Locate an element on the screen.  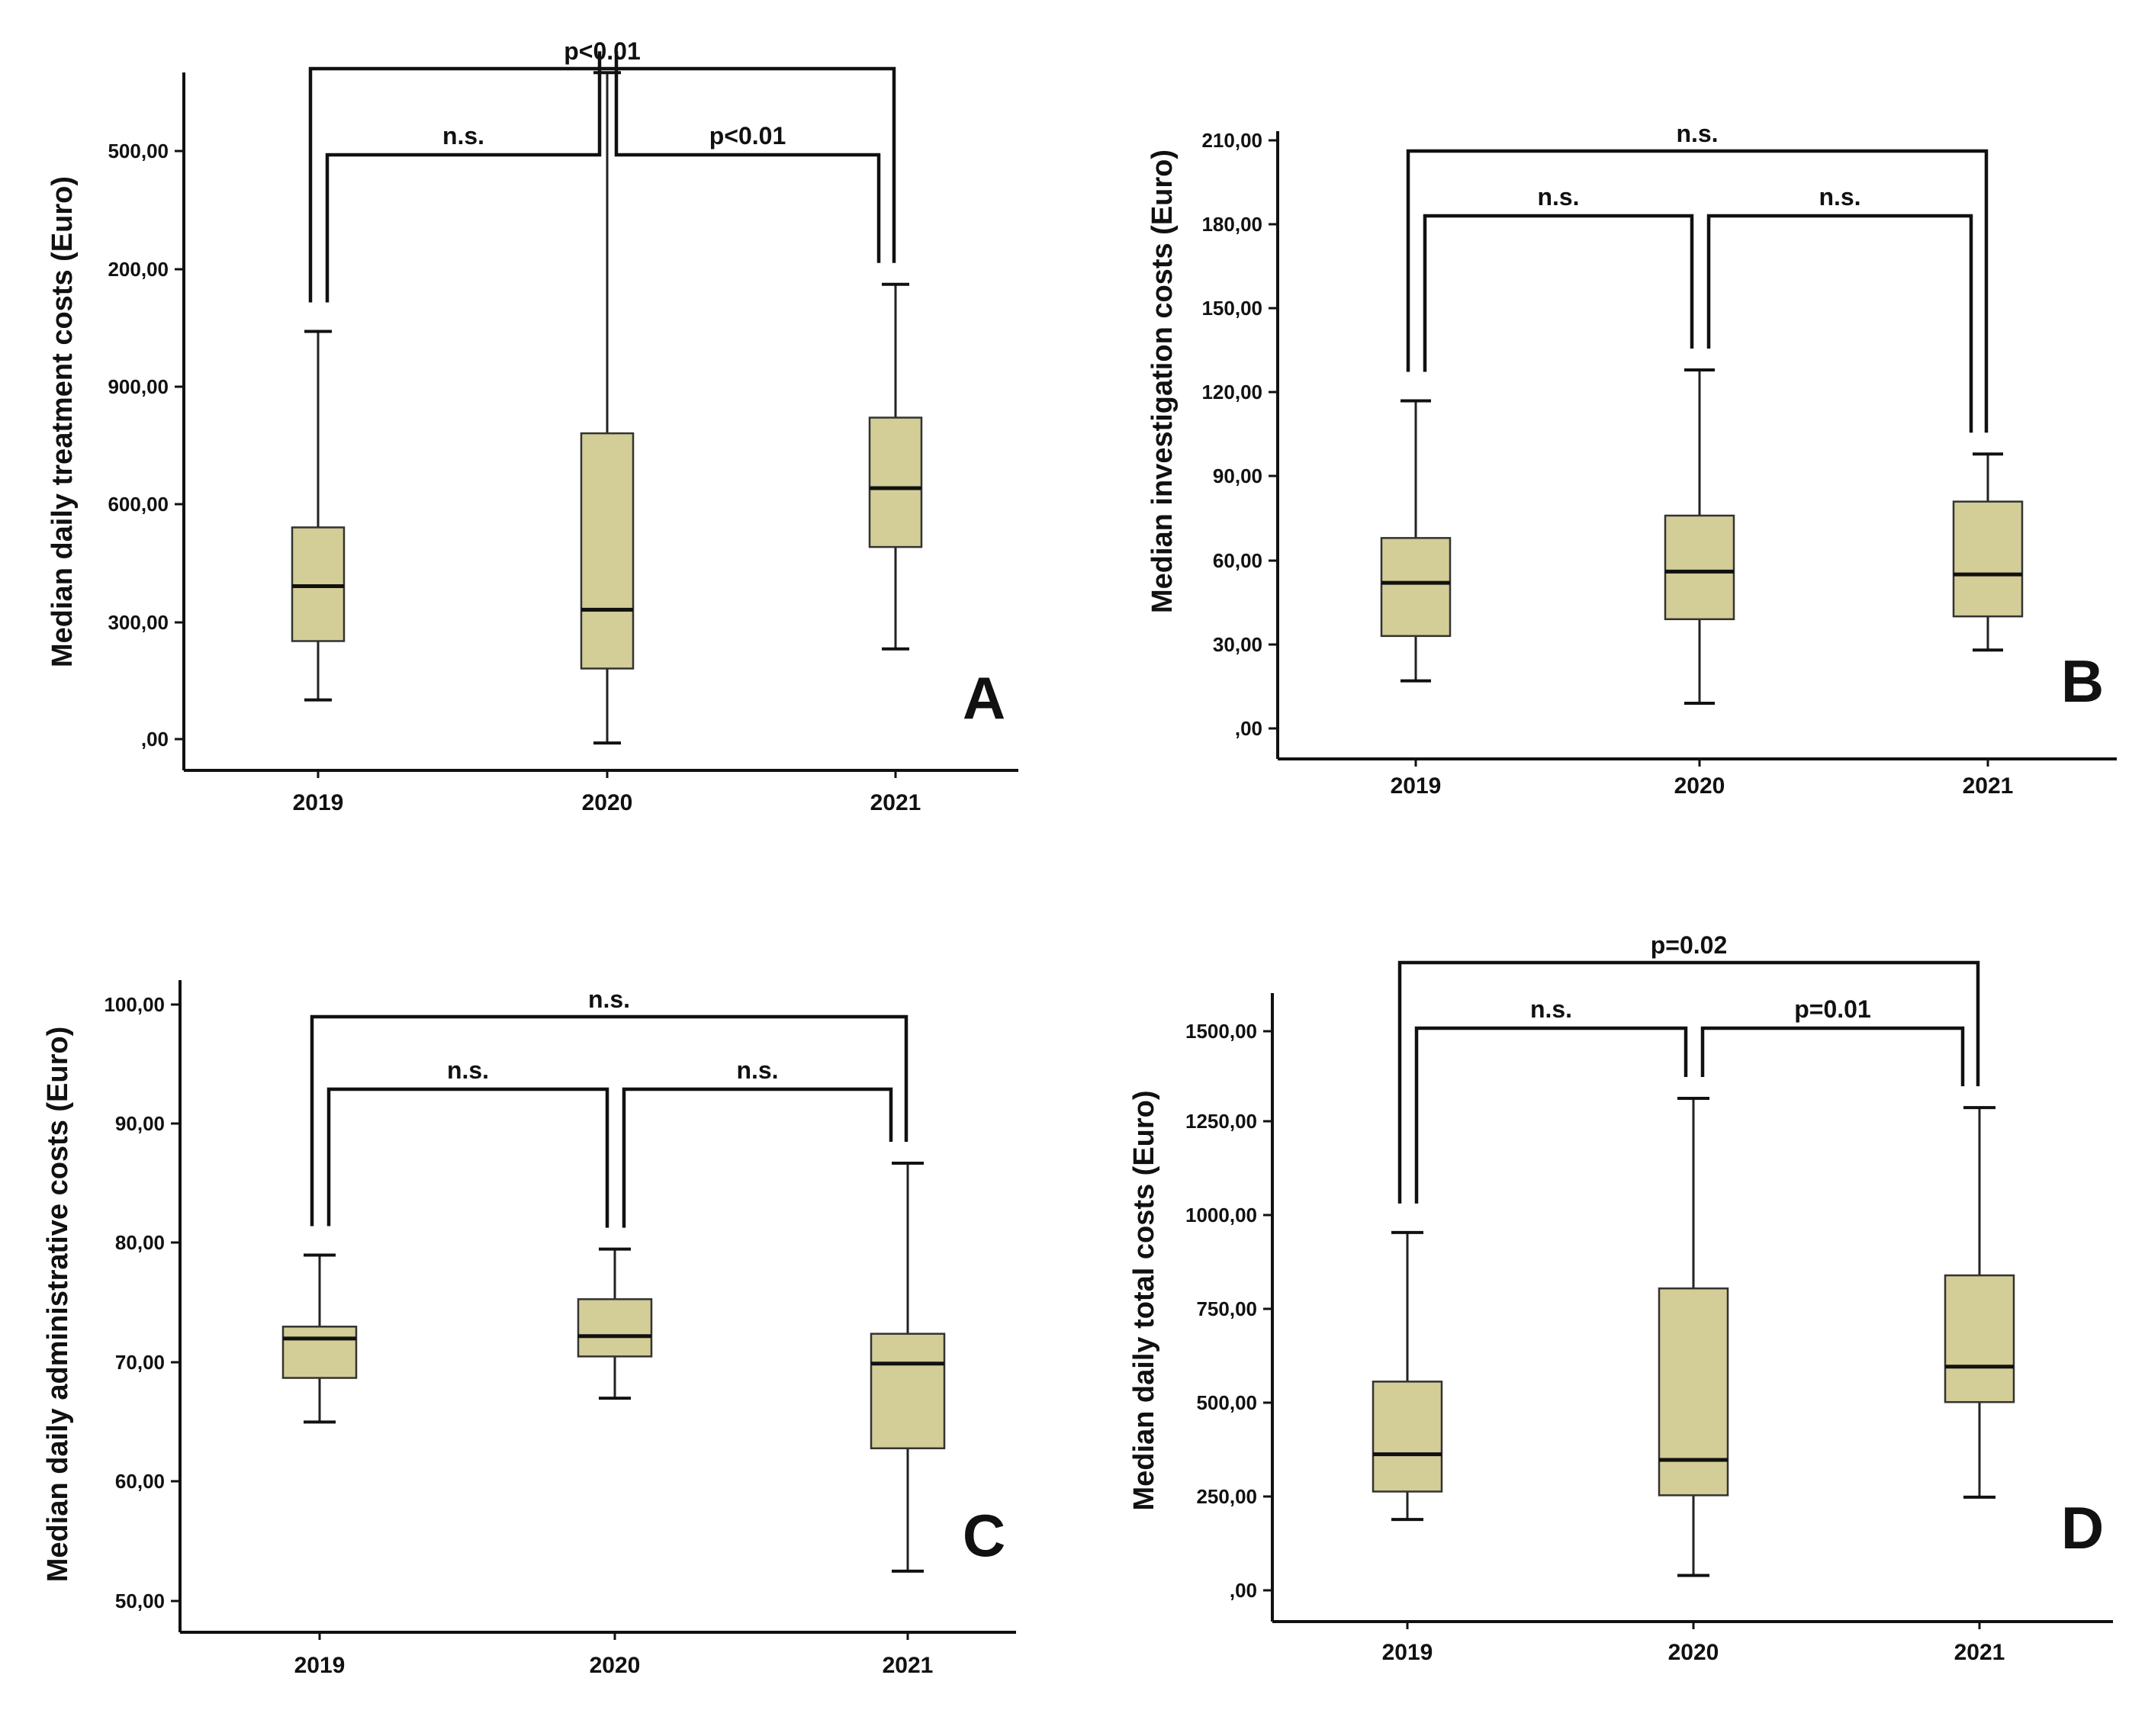
y-axis-label: Median daily administrative costs (Euro) is located at coordinates (58, 1305).